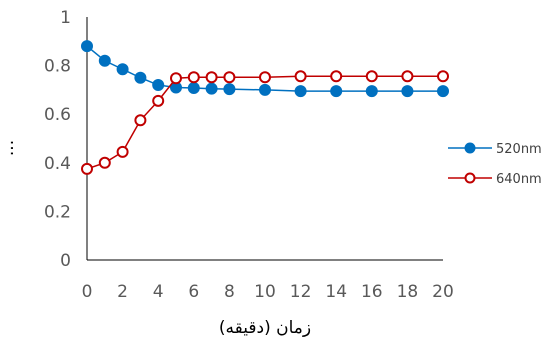 The width and height of the screenshot is (549, 343). I want to click on x-tick-labels: 0 2 4 6 8 10 12 14 16 18 20, so click(268, 292).